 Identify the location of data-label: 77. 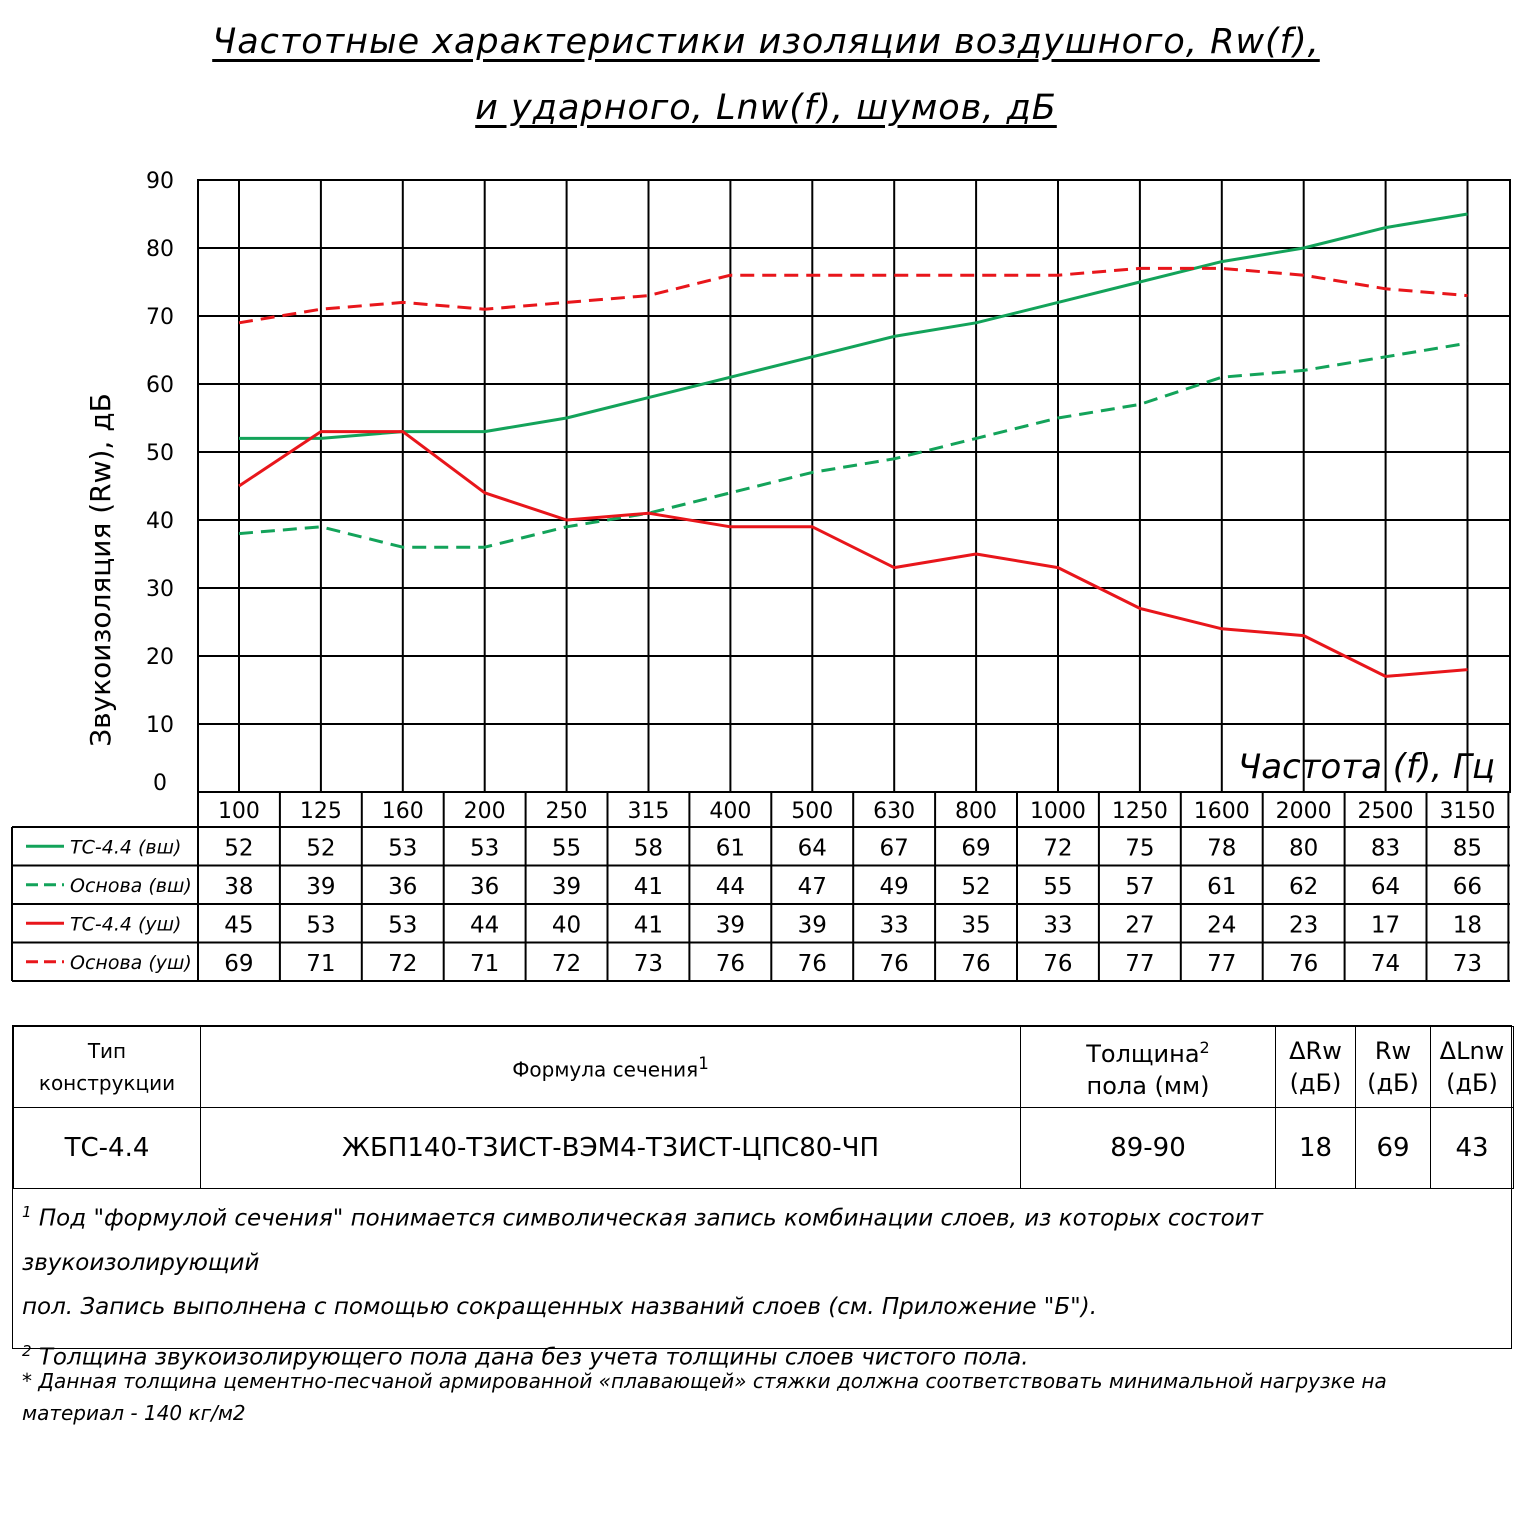
(1221, 964).